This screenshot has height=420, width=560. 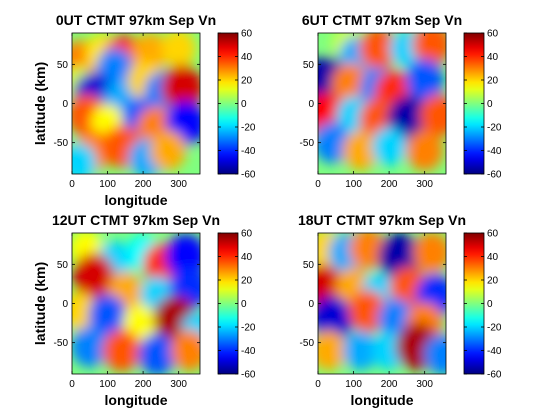 What do you see at coordinates (382, 20) in the screenshot?
I see `chart-title: 6UT CTMT 97km Sep Vn` at bounding box center [382, 20].